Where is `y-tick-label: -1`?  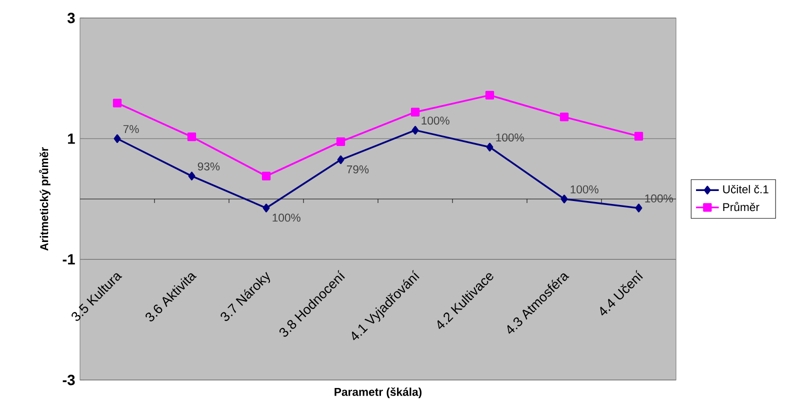 y-tick-label: -1 is located at coordinates (68, 259).